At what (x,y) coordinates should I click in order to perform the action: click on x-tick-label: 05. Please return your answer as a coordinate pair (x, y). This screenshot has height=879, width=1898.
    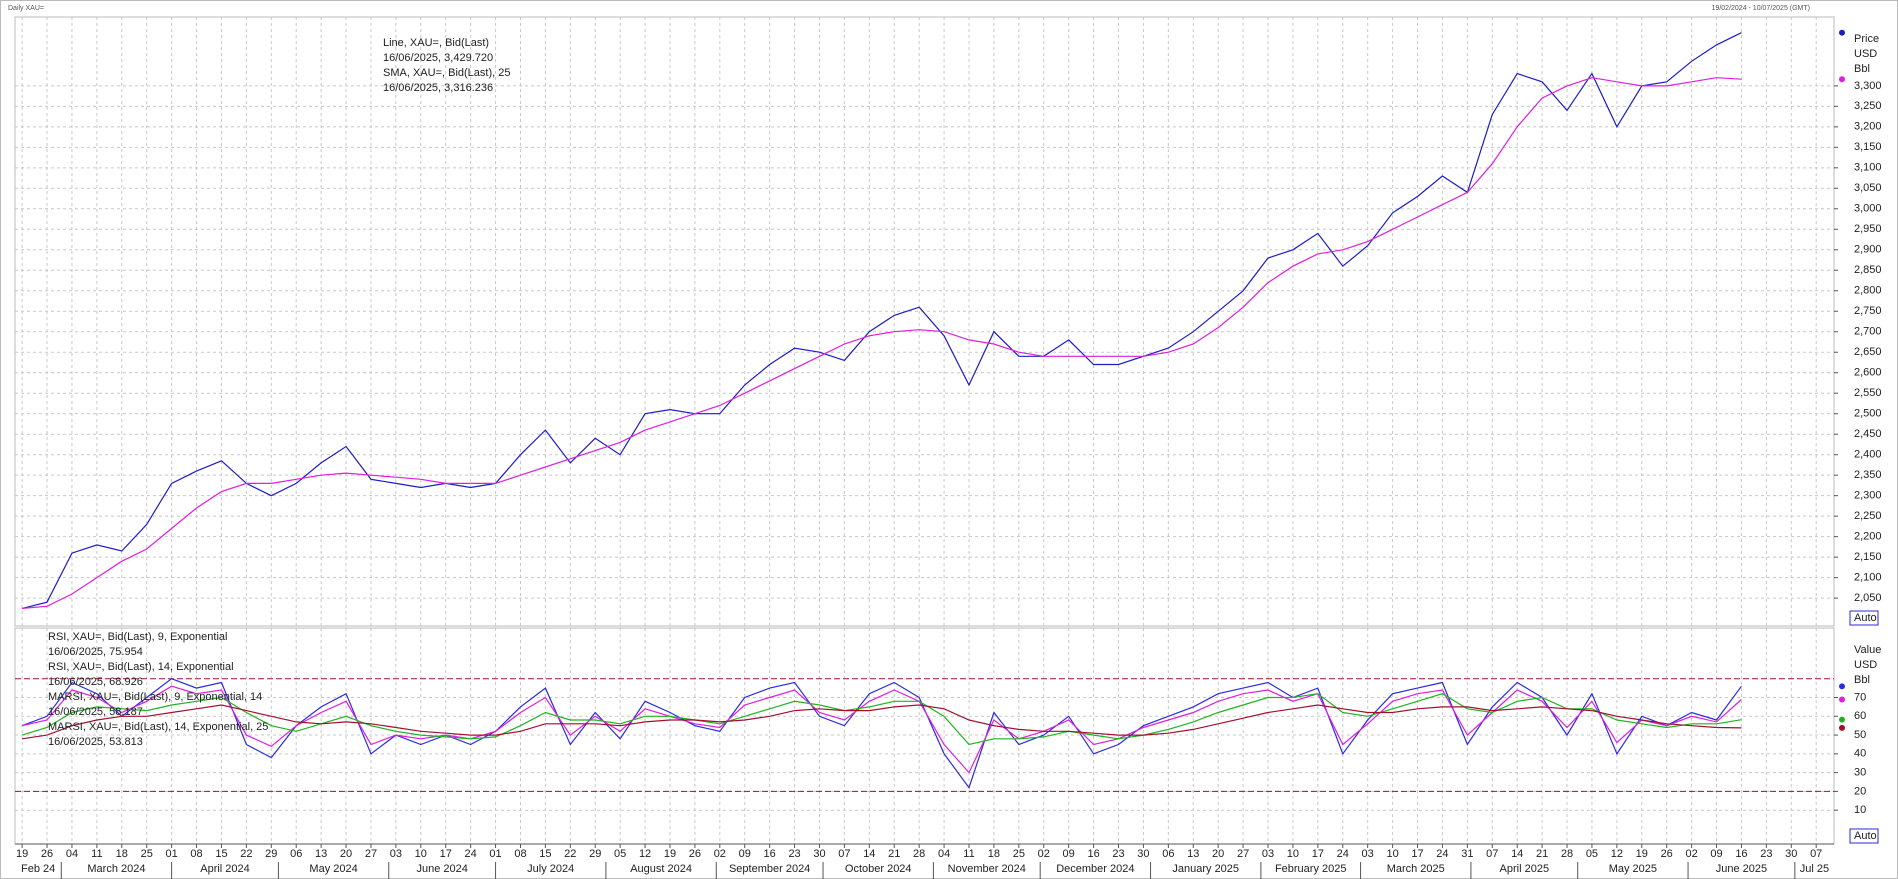
    Looking at the image, I should click on (620, 854).